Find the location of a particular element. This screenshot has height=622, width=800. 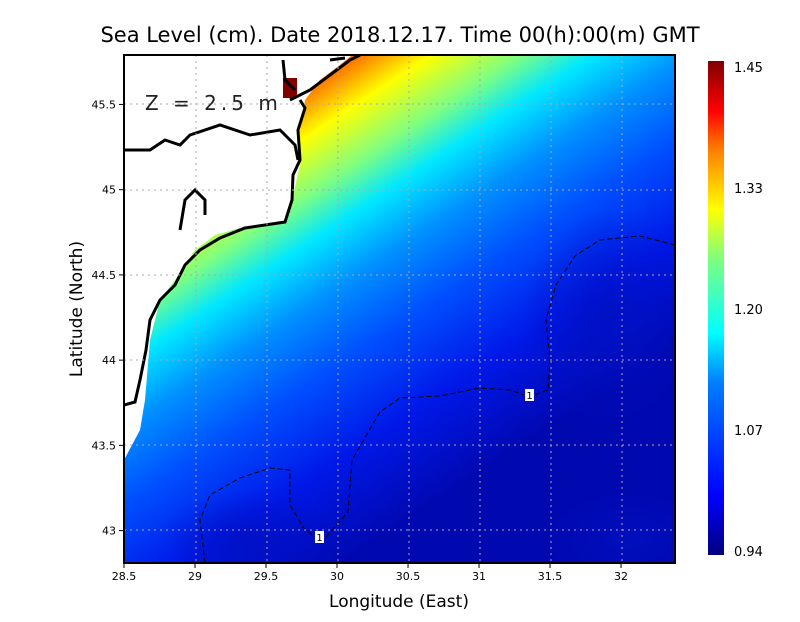

y-axis-label: Latitude (North) is located at coordinates (77, 309).